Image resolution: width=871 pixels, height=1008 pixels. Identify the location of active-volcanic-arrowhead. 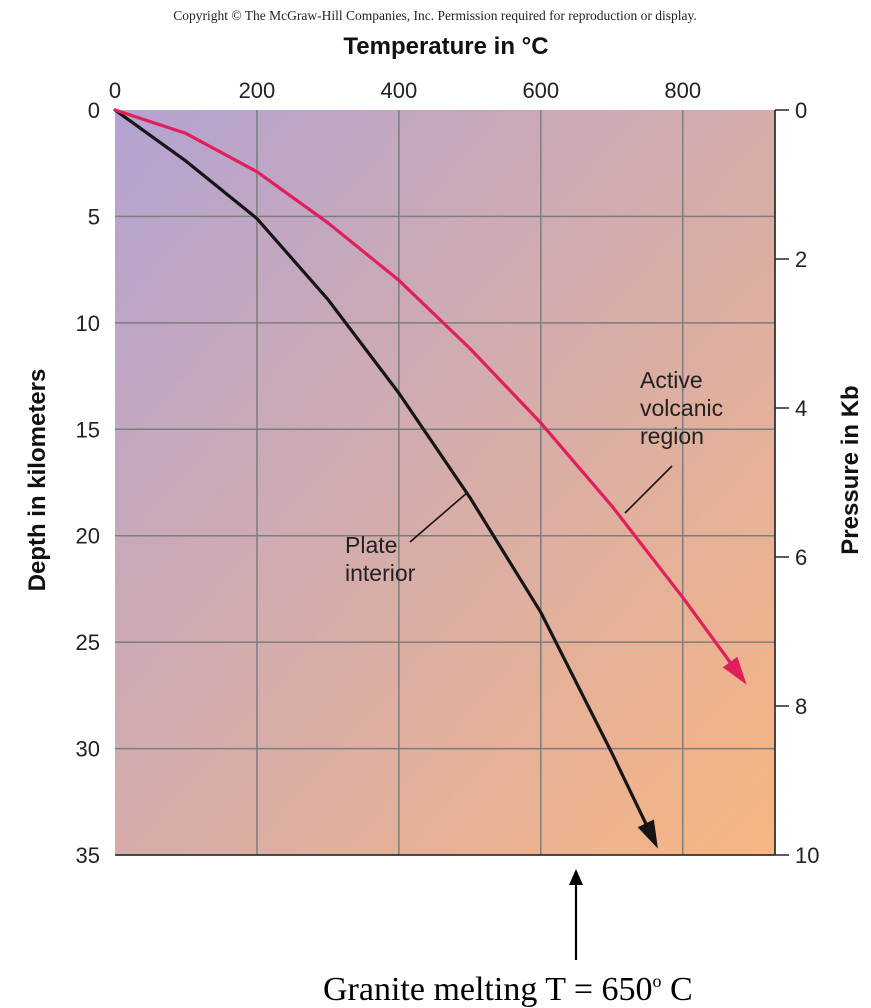
(734, 670).